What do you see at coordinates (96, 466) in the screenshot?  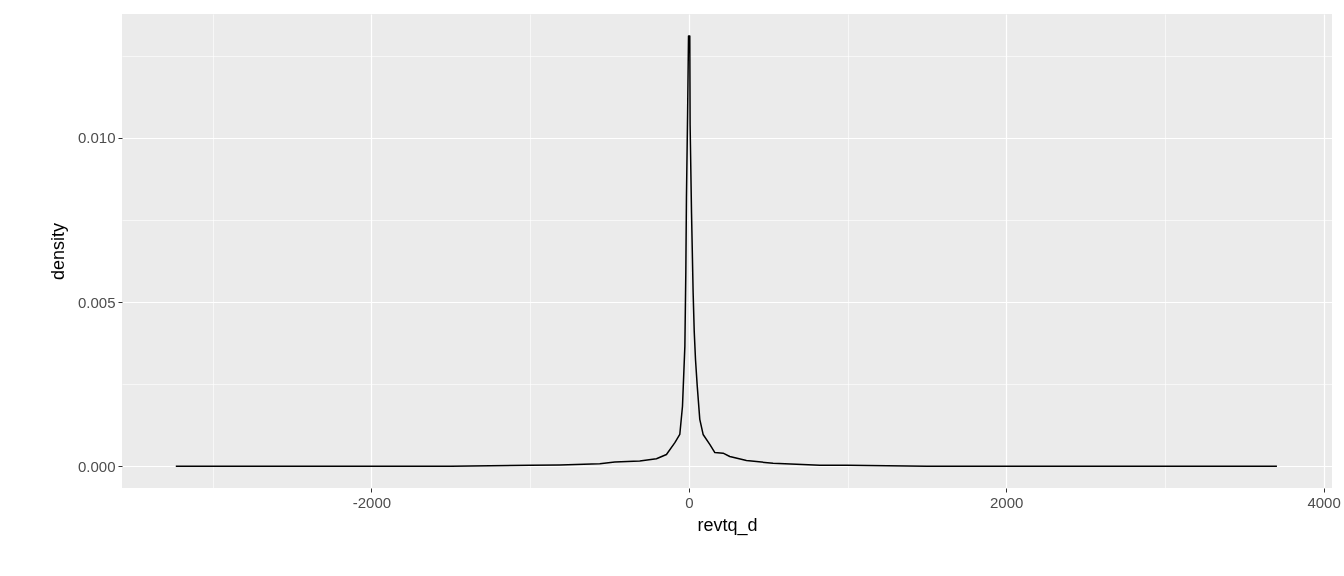 I see `y-tick-label: 0.000` at bounding box center [96, 466].